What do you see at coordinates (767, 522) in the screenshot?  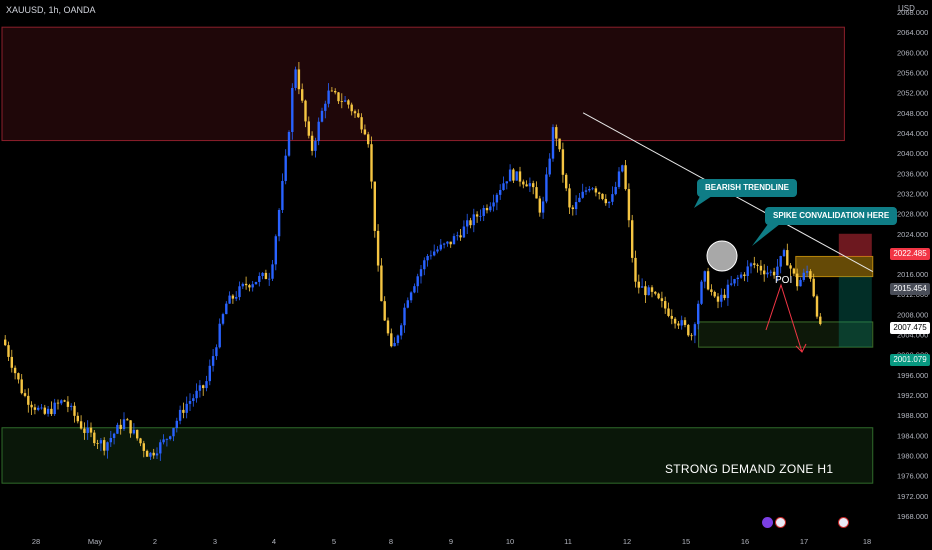 I see `lightning-icon` at bounding box center [767, 522].